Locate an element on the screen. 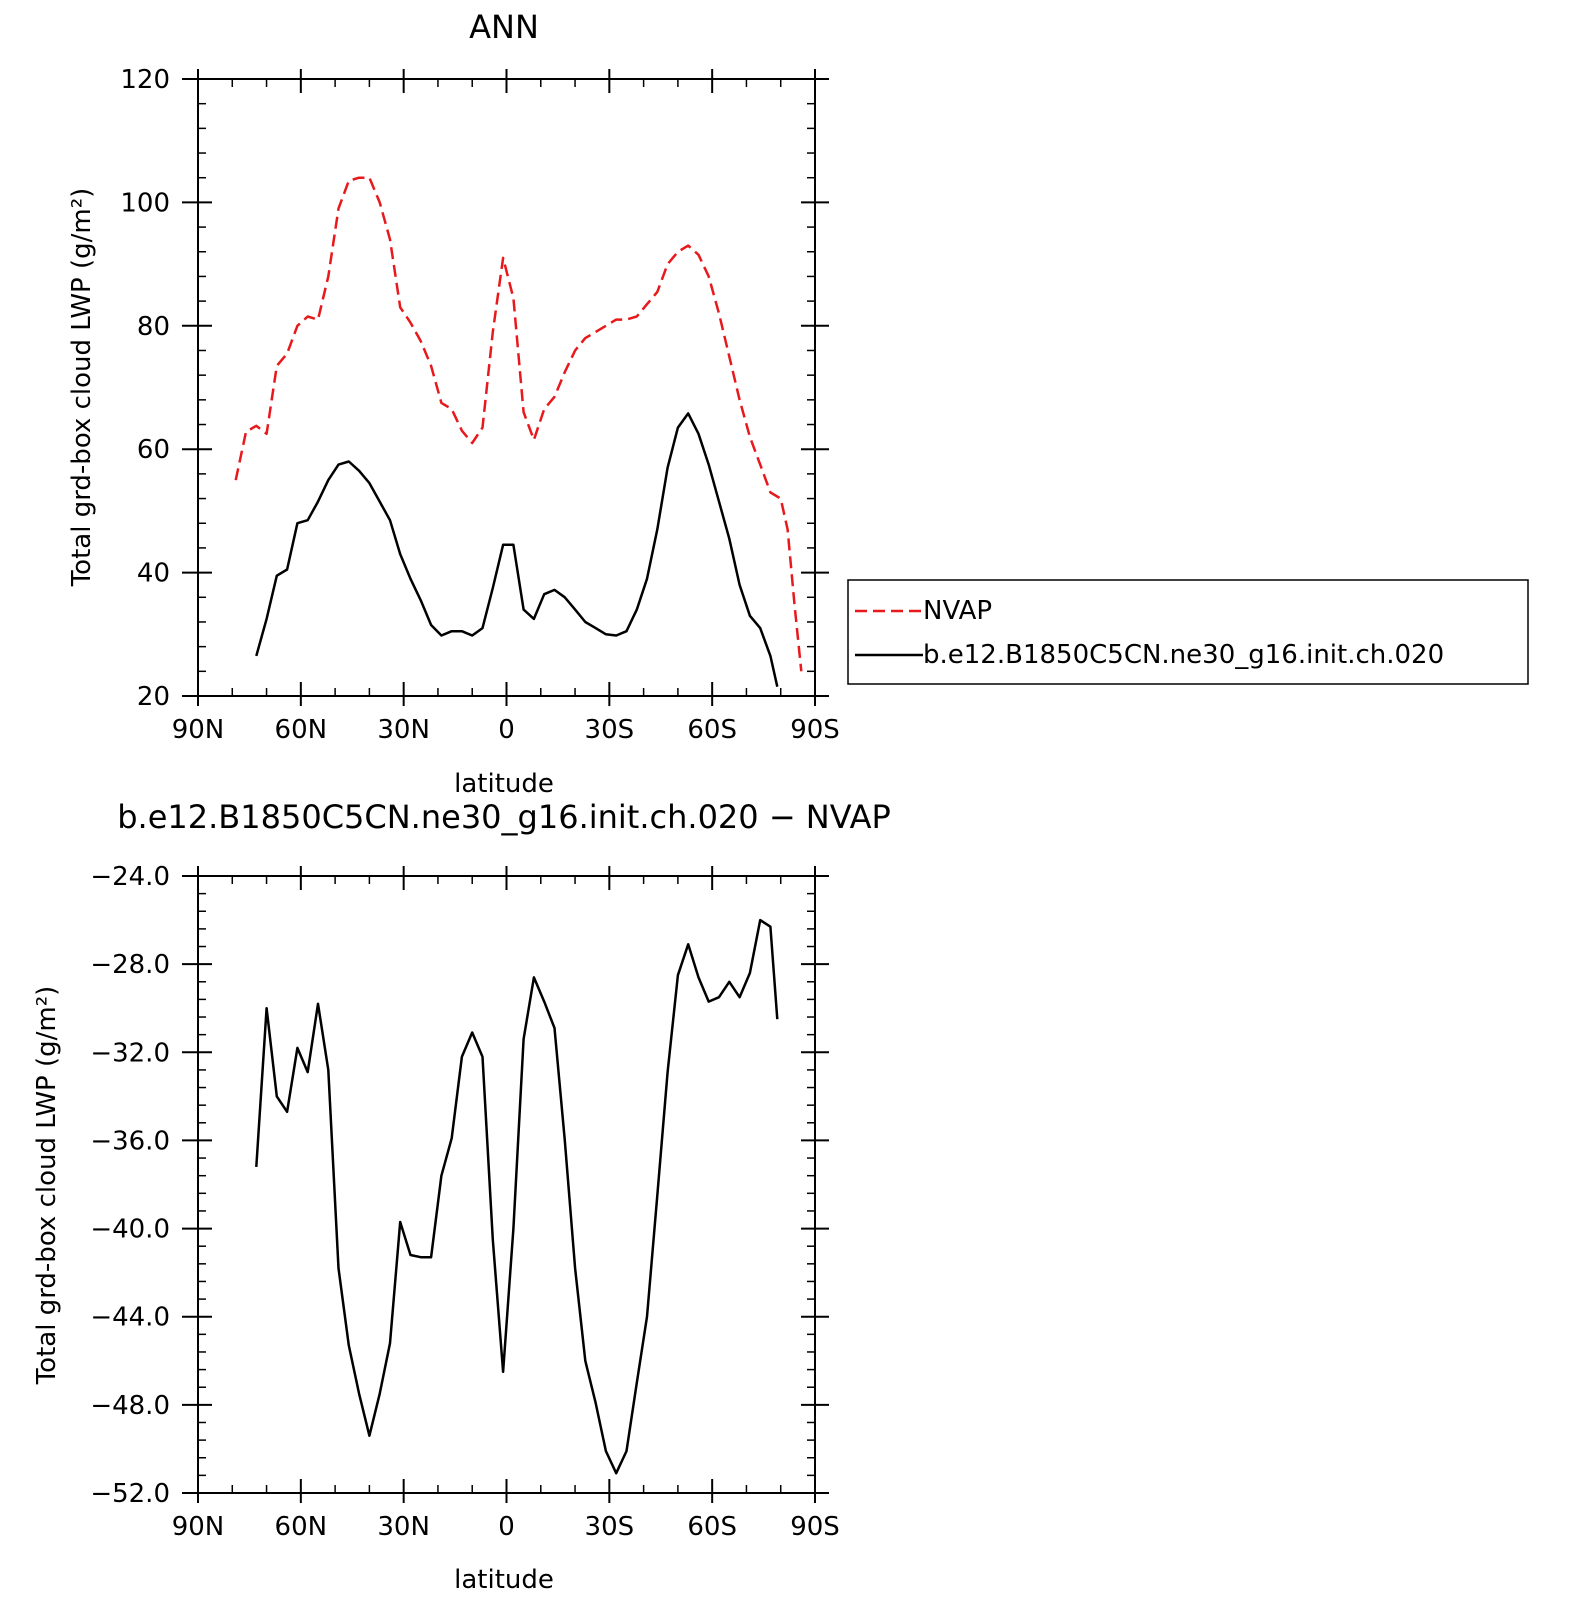 Image resolution: width=1594 pixels, height=1597 pixels. y-tick-label: −48.0 is located at coordinates (130, 1406).